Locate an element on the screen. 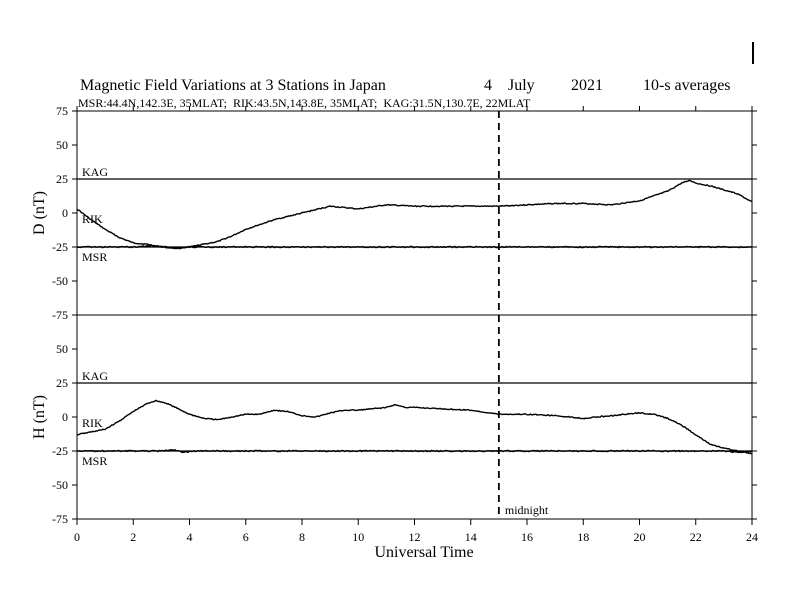  d-y-tick-label: -50 is located at coordinates (60, 281).